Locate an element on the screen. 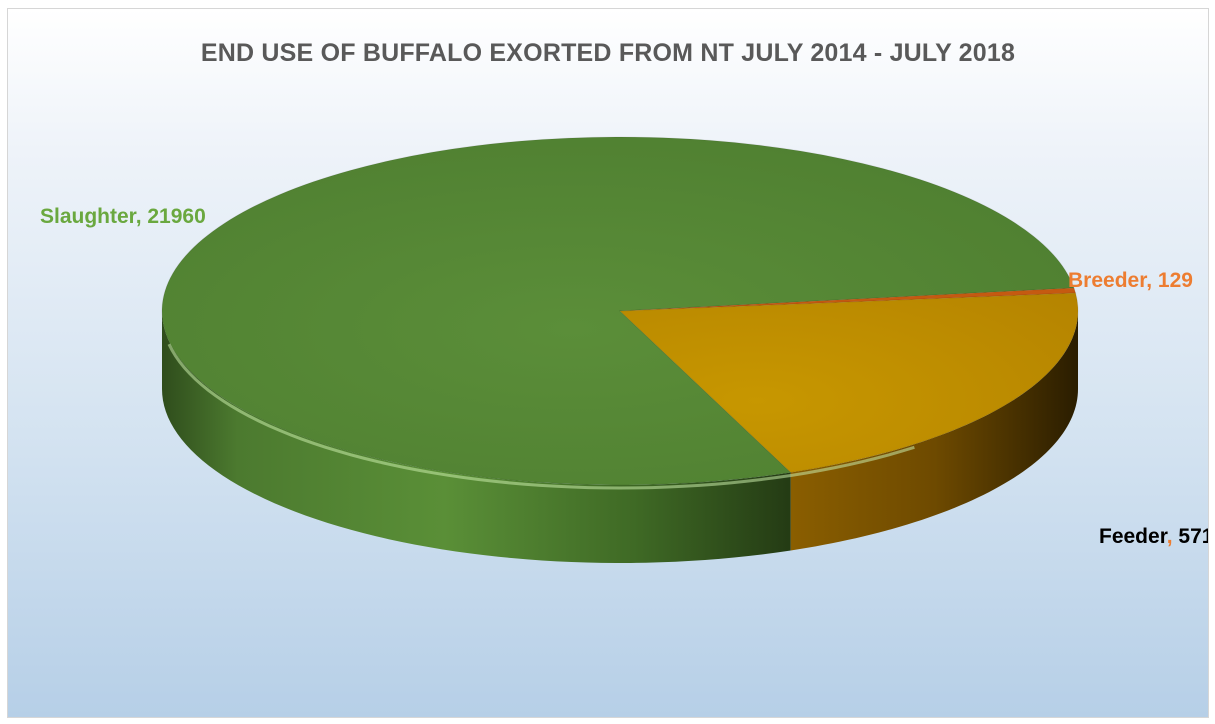 This screenshot has height=724, width=1215. pie-side-feeder is located at coordinates (934, 431).